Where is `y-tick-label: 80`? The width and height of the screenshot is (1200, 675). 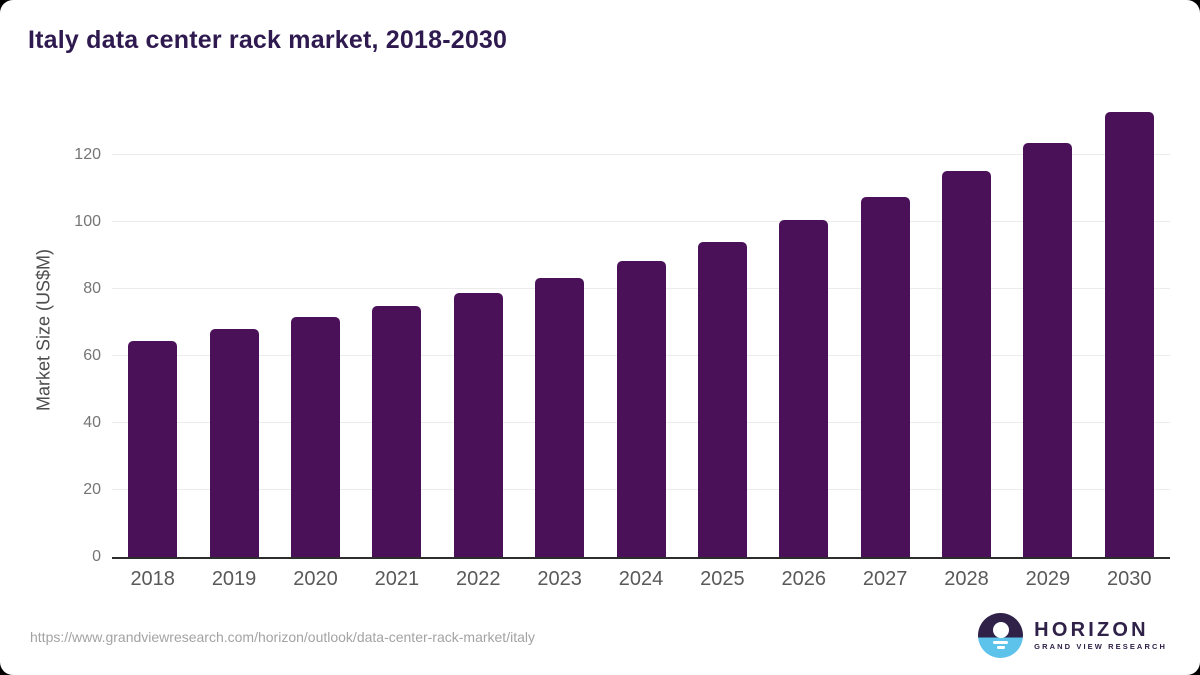
y-tick-label: 80 is located at coordinates (92, 289).